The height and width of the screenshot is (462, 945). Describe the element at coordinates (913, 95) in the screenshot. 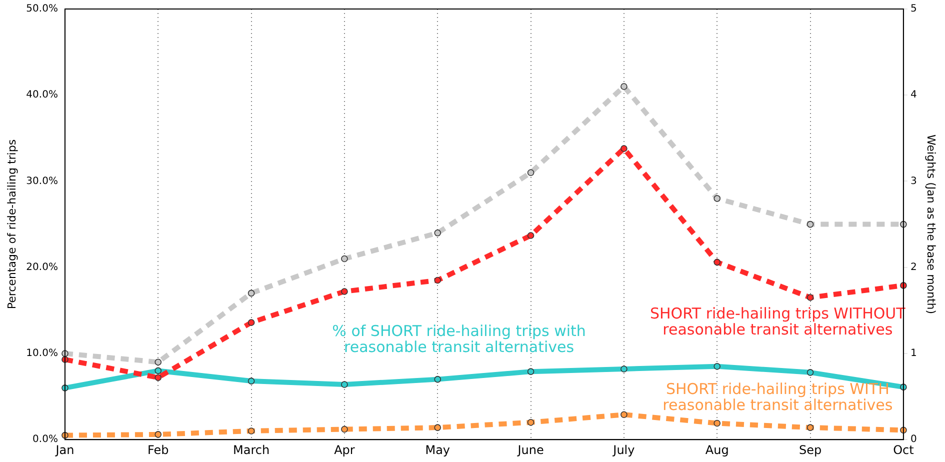

I see `y2-tick-label: 4` at that location.